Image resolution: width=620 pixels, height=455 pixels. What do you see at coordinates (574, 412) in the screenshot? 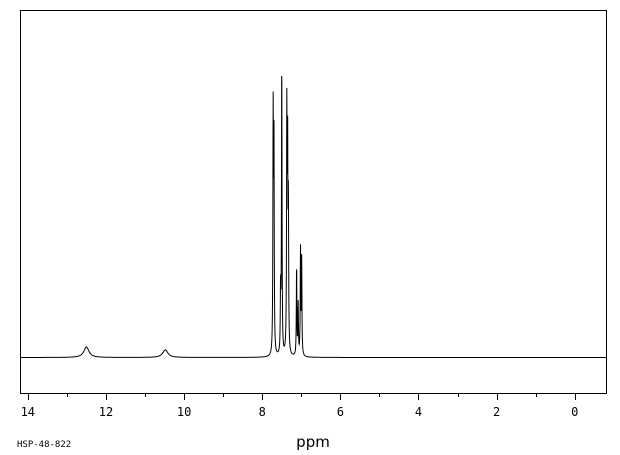
I see `x-tick-label: 0` at bounding box center [574, 412].